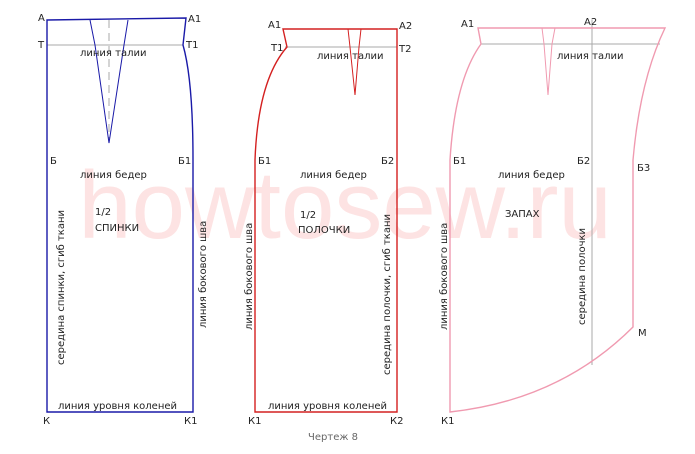 This screenshot has height=454, width=695. Describe the element at coordinates (522, 214) in the screenshot. I see `text: ЗАПАХ` at that location.